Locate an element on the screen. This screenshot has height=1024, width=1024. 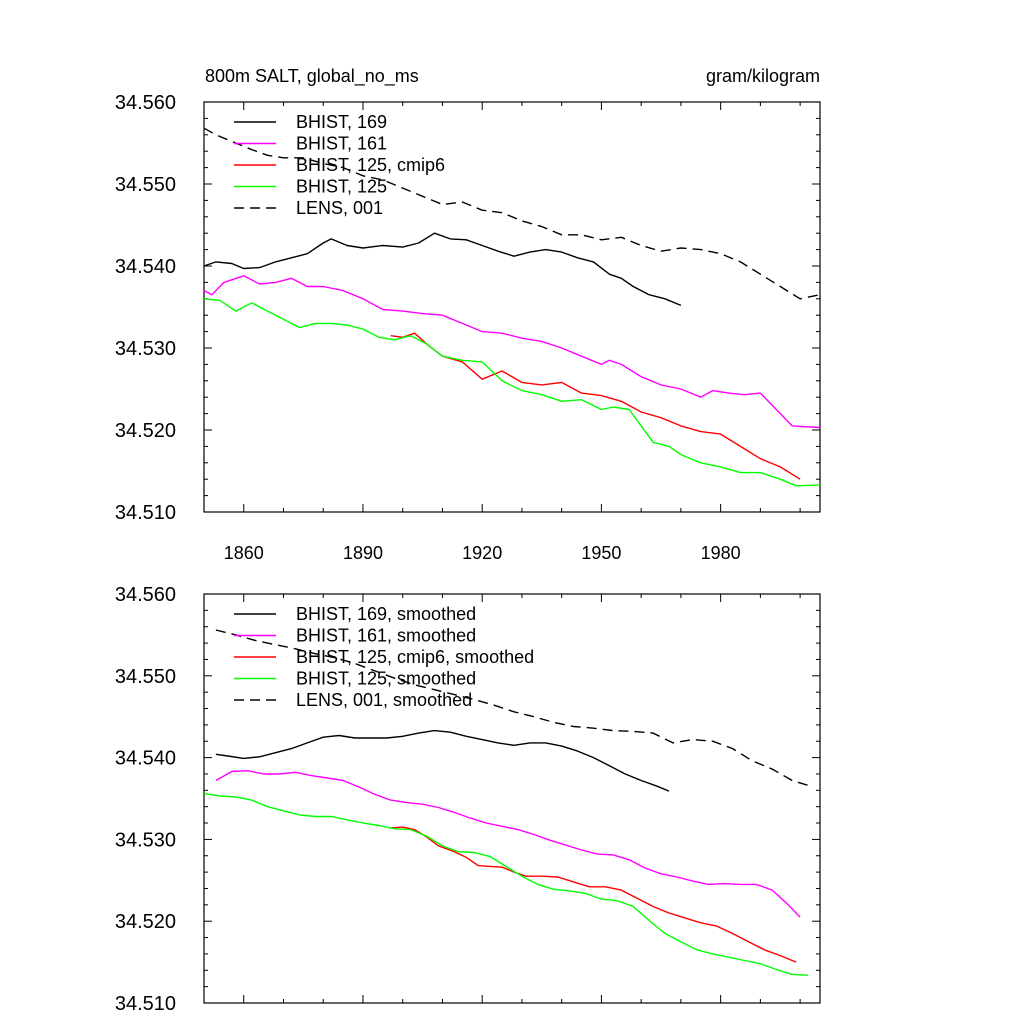
legend-entry: BHIST, 125, smoothed is located at coordinates (386, 679).